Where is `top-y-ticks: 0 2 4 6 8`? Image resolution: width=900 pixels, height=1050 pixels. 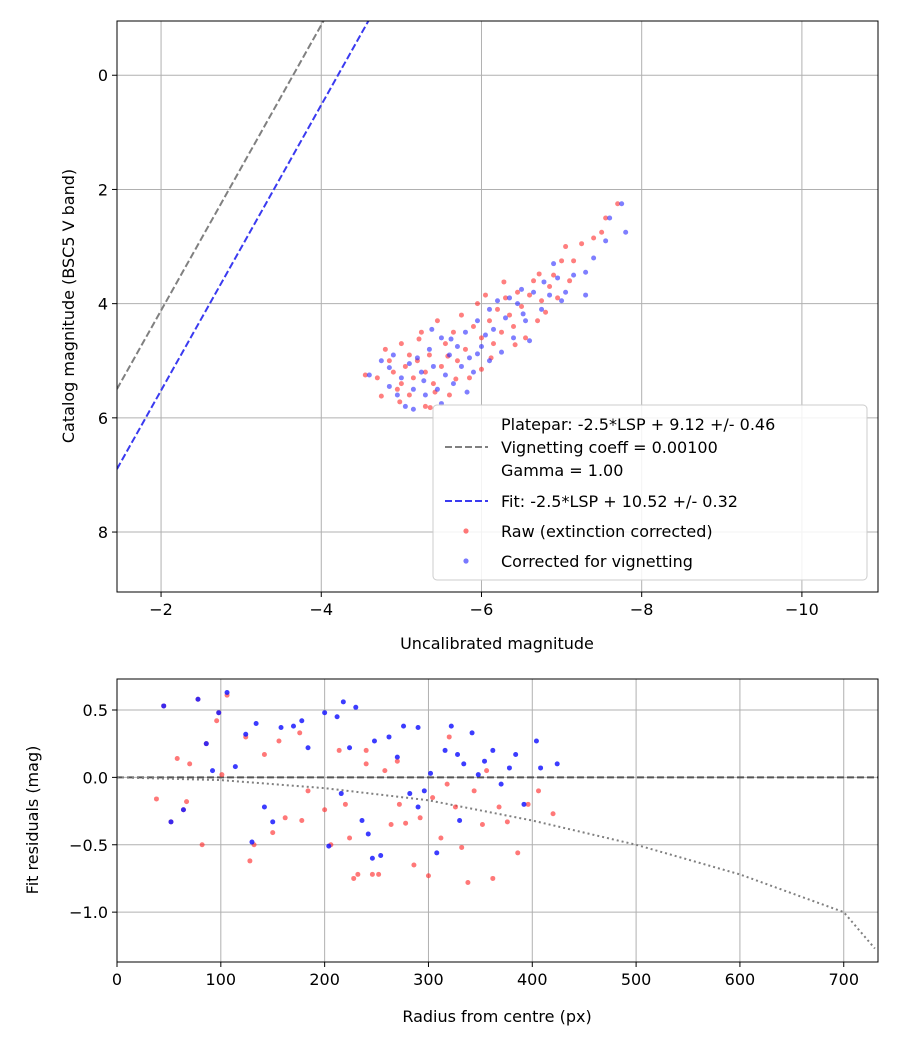 top-y-ticks: 0 2 4 6 8 is located at coordinates (107, 304).